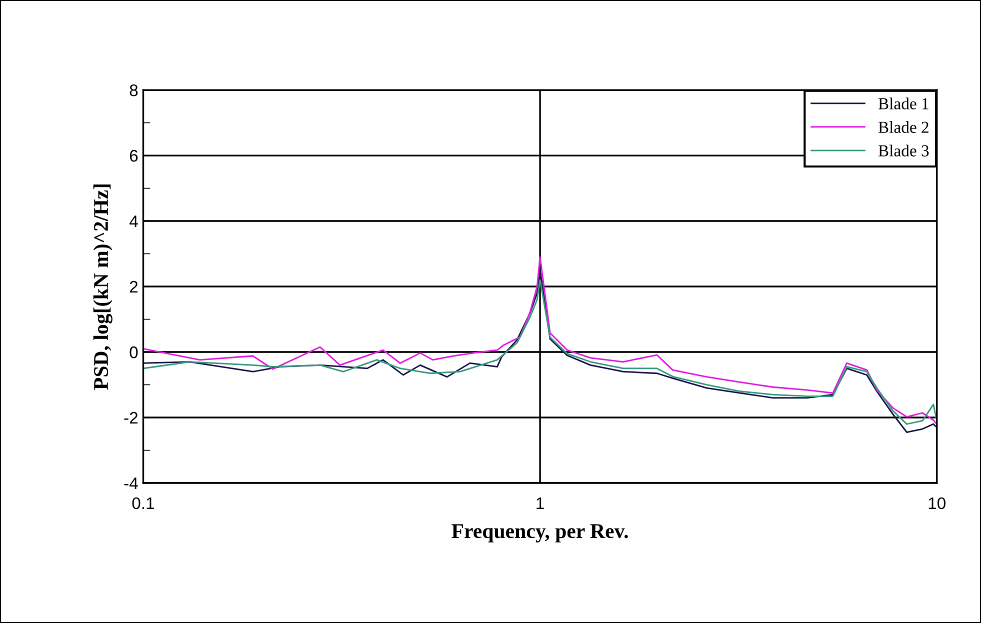  What do you see at coordinates (134, 156) in the screenshot?
I see `y-tick-label: 6` at bounding box center [134, 156].